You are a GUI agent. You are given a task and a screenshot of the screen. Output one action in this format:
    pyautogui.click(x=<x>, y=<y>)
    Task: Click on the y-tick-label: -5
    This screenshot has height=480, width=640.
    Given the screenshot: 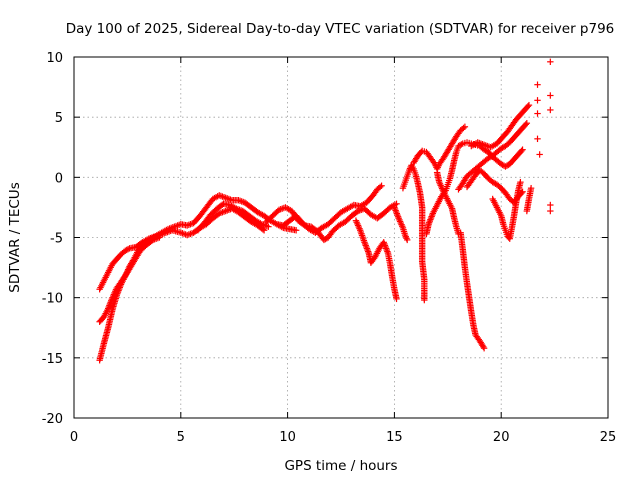 What is the action you would take?
    pyautogui.click(x=56, y=239)
    